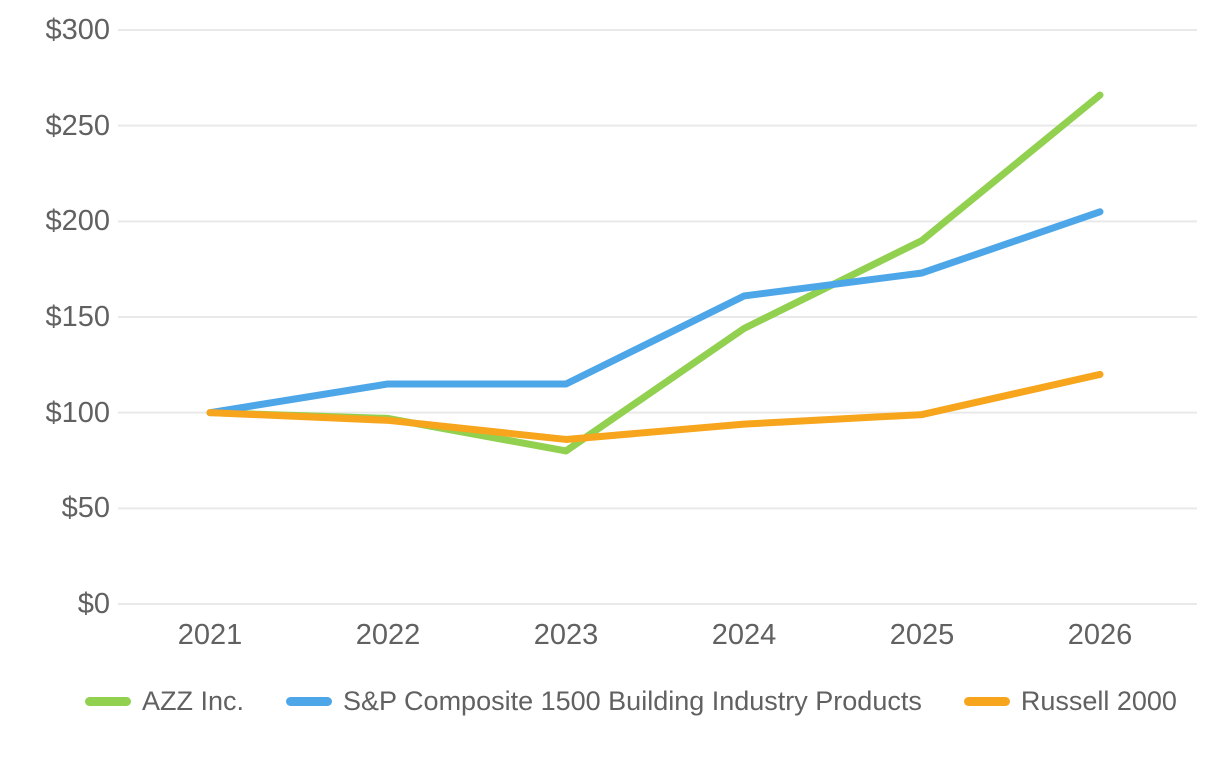 The width and height of the screenshot is (1226, 760). What do you see at coordinates (655, 406) in the screenshot?
I see `series-line-russell-2000` at bounding box center [655, 406].